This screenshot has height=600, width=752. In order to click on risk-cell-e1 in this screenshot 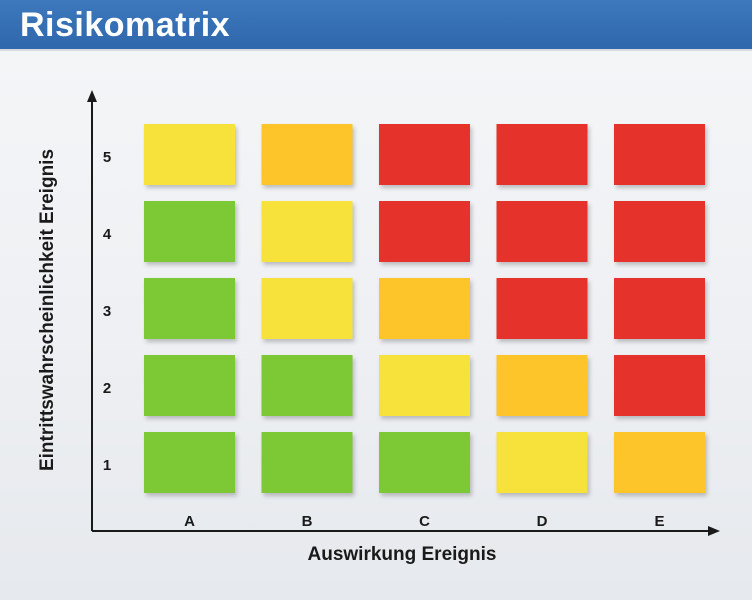, I will do `click(659, 462)`.